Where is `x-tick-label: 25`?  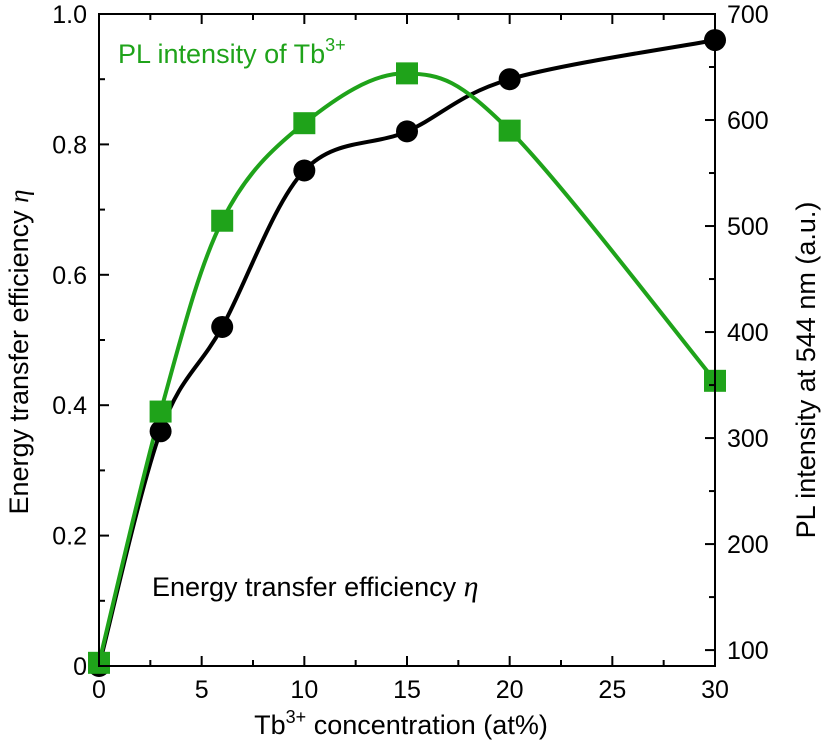 x-tick-label: 25 is located at coordinates (612, 690).